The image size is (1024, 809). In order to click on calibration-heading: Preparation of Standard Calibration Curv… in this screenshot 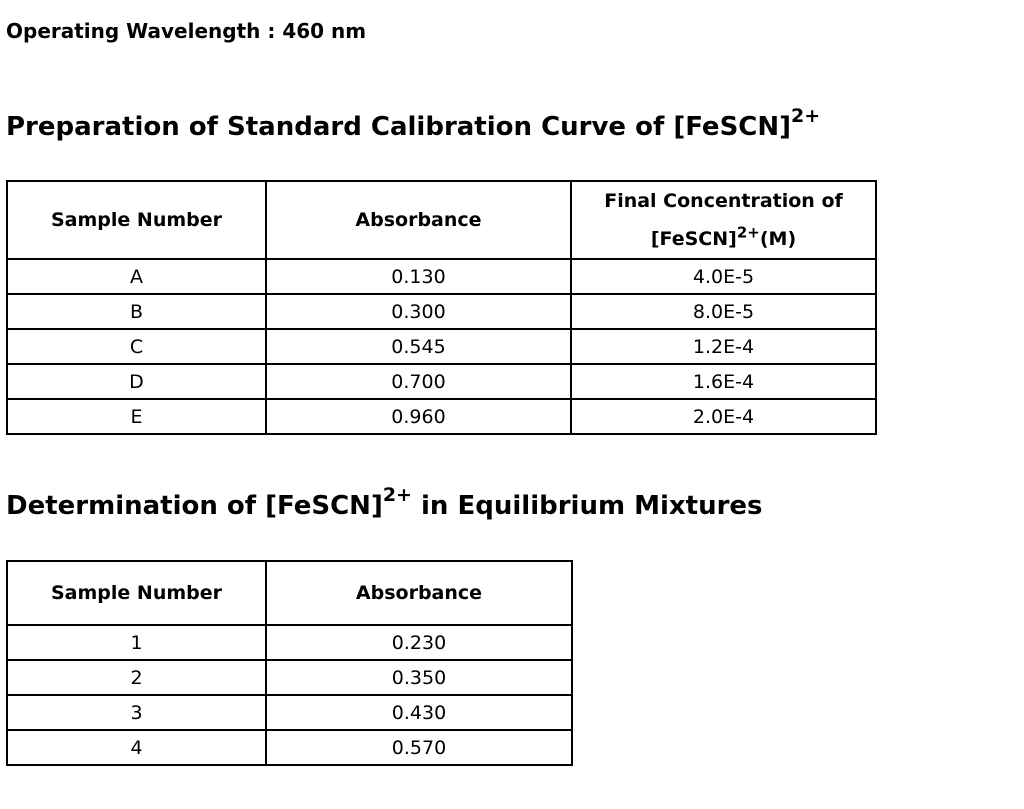, I will do `click(413, 124)`.